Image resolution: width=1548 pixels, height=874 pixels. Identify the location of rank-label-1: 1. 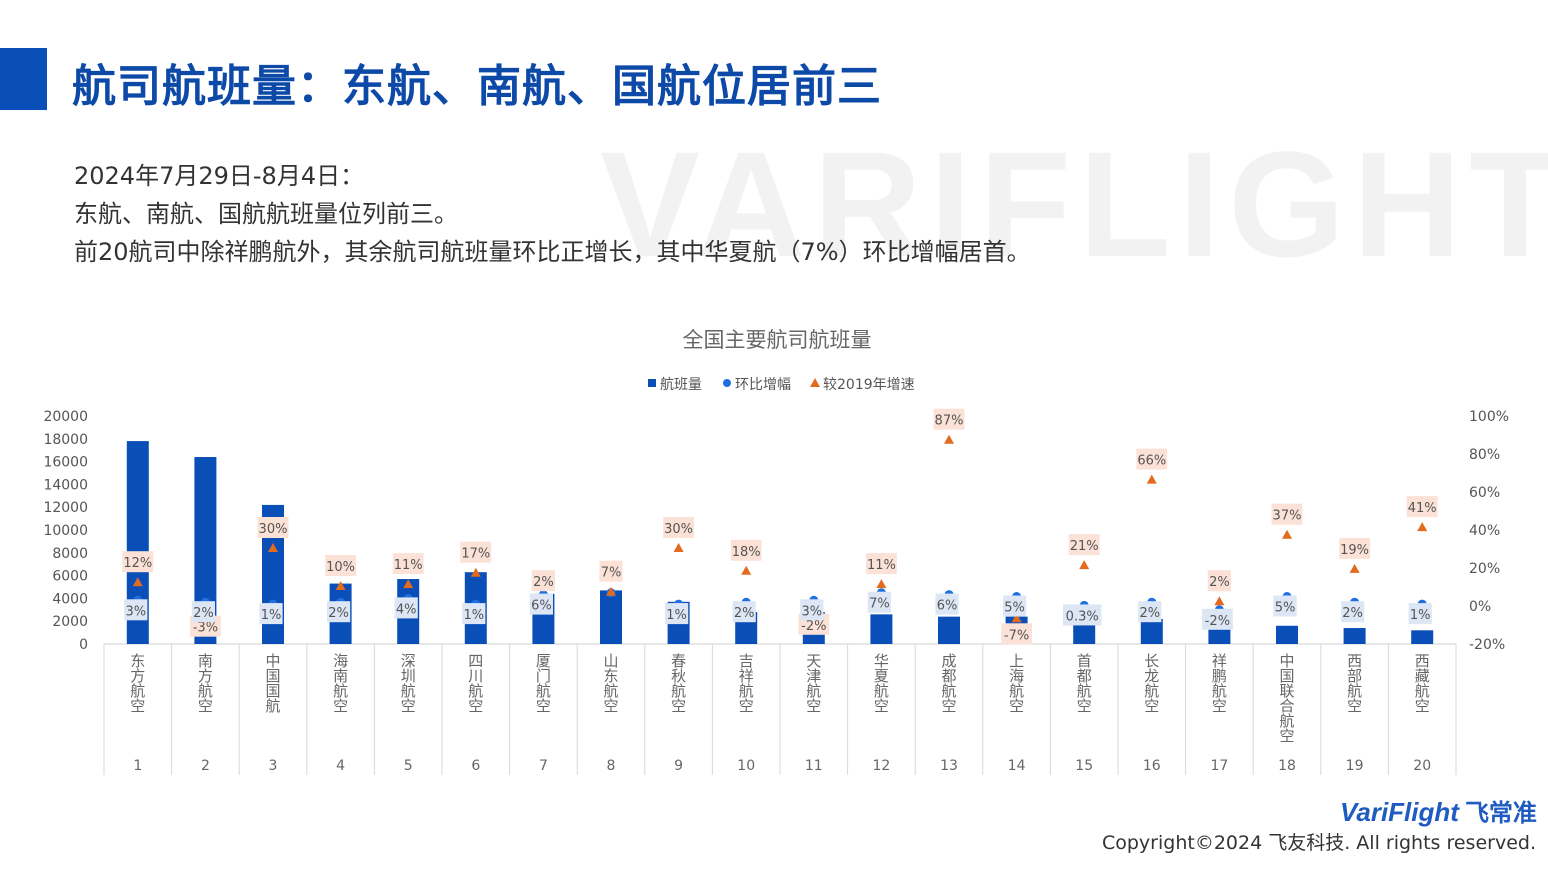
(137, 766).